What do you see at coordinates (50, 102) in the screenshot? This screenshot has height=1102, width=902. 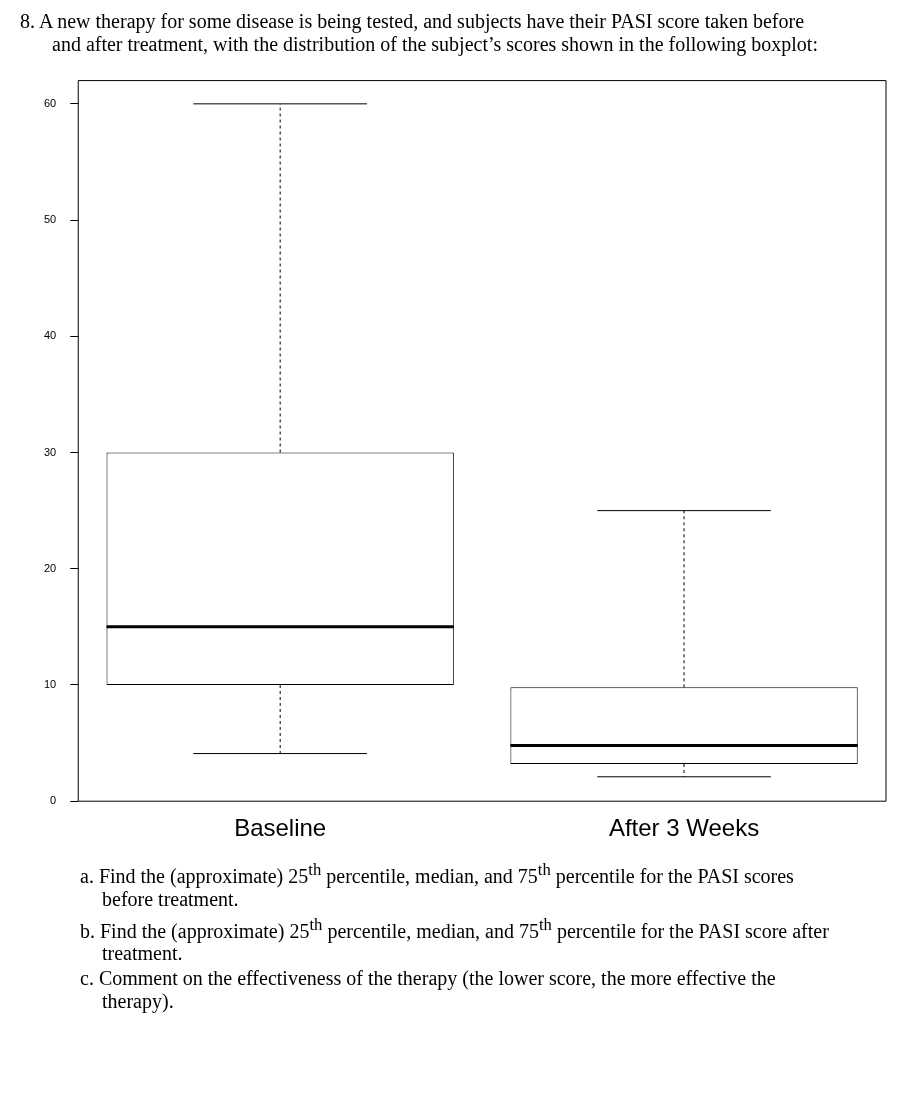 I see `y-tick-label: 60` at bounding box center [50, 102].